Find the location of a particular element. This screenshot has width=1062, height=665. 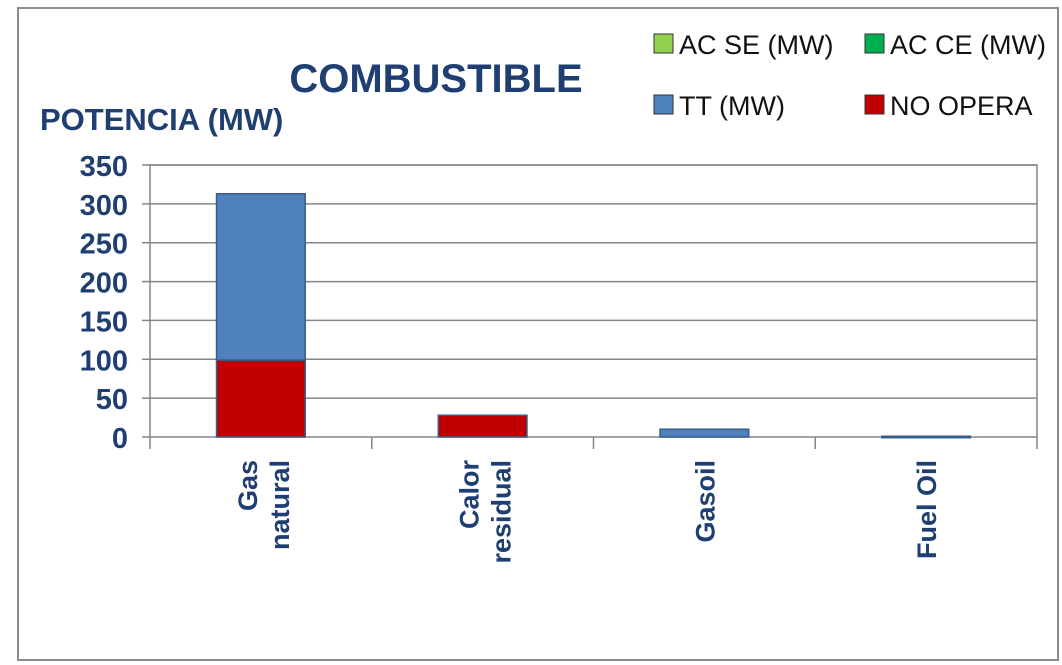

legend-entry: NO OPERA is located at coordinates (961, 106).